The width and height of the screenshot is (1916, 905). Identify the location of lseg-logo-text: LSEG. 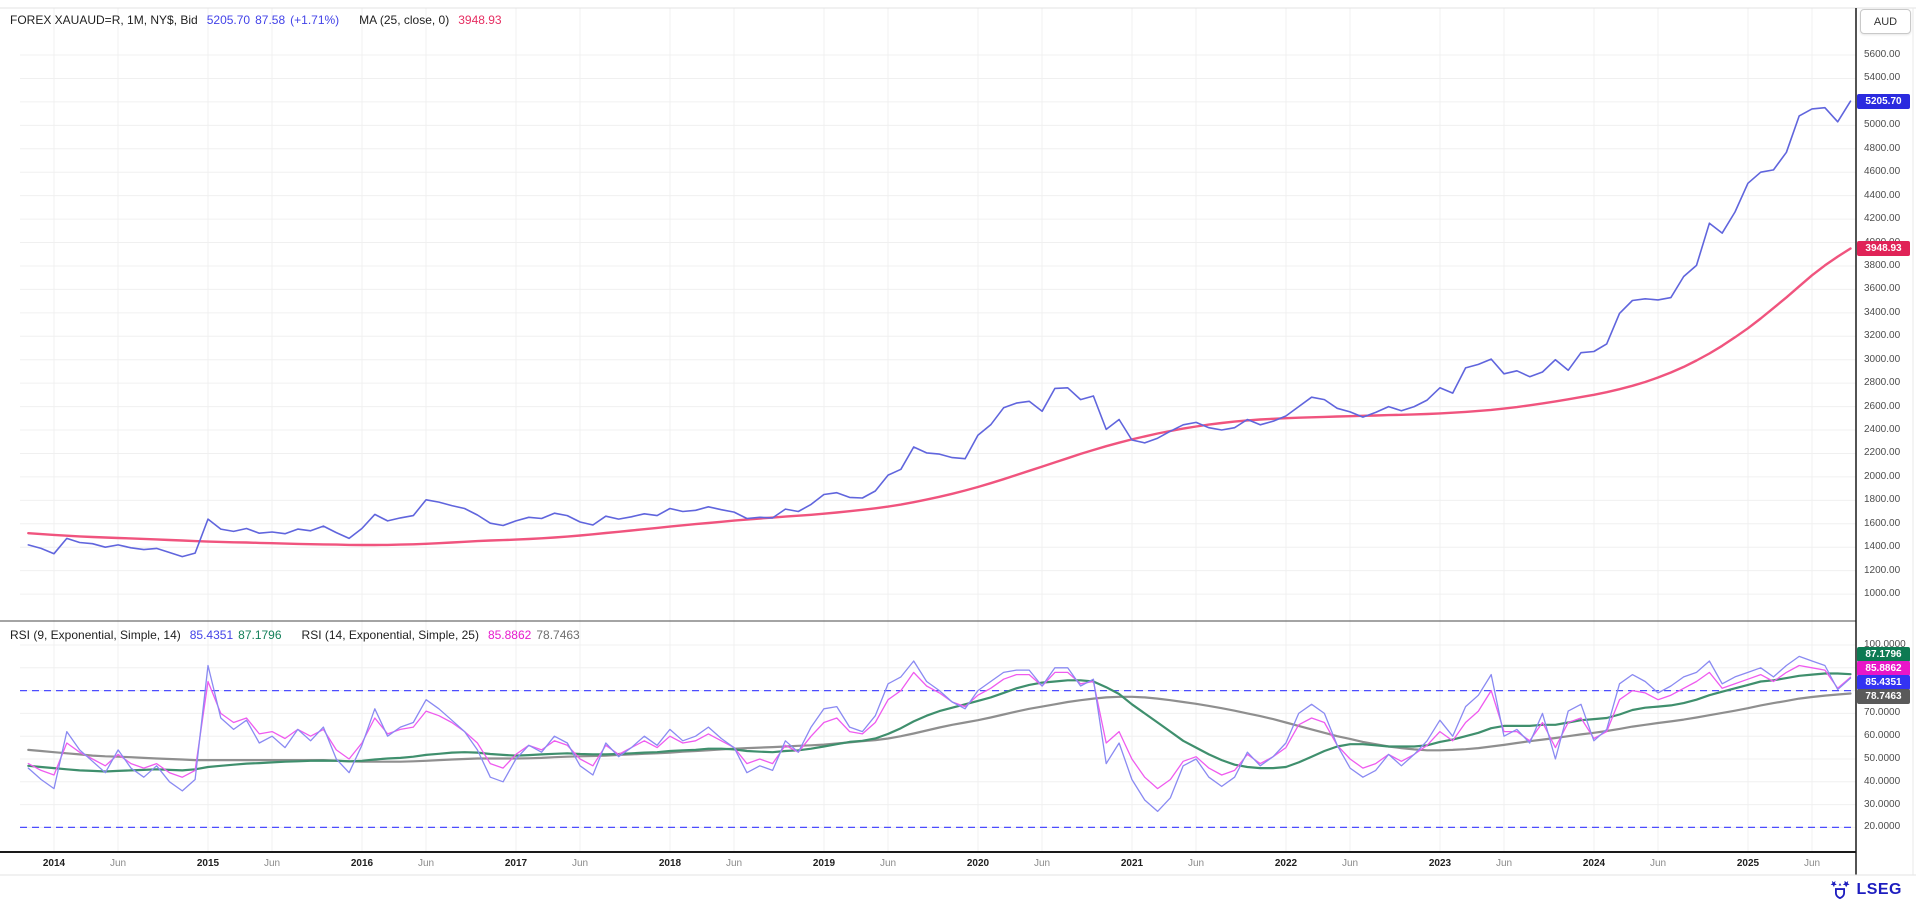
(1879, 889).